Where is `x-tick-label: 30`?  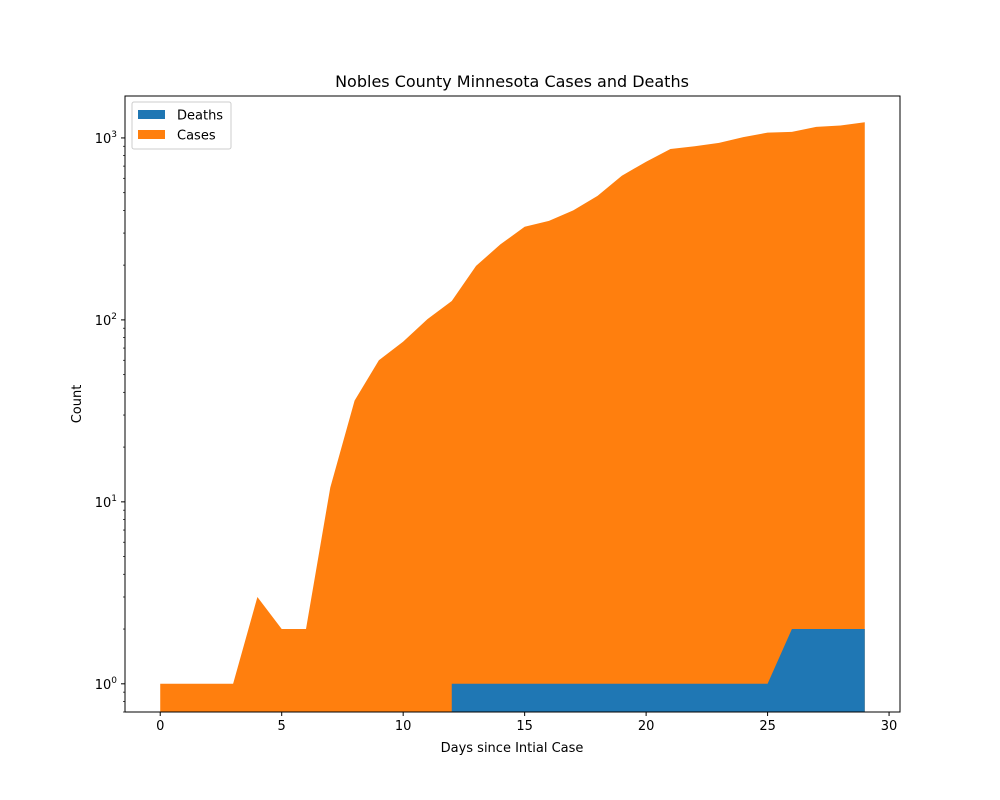 x-tick-label: 30 is located at coordinates (889, 726).